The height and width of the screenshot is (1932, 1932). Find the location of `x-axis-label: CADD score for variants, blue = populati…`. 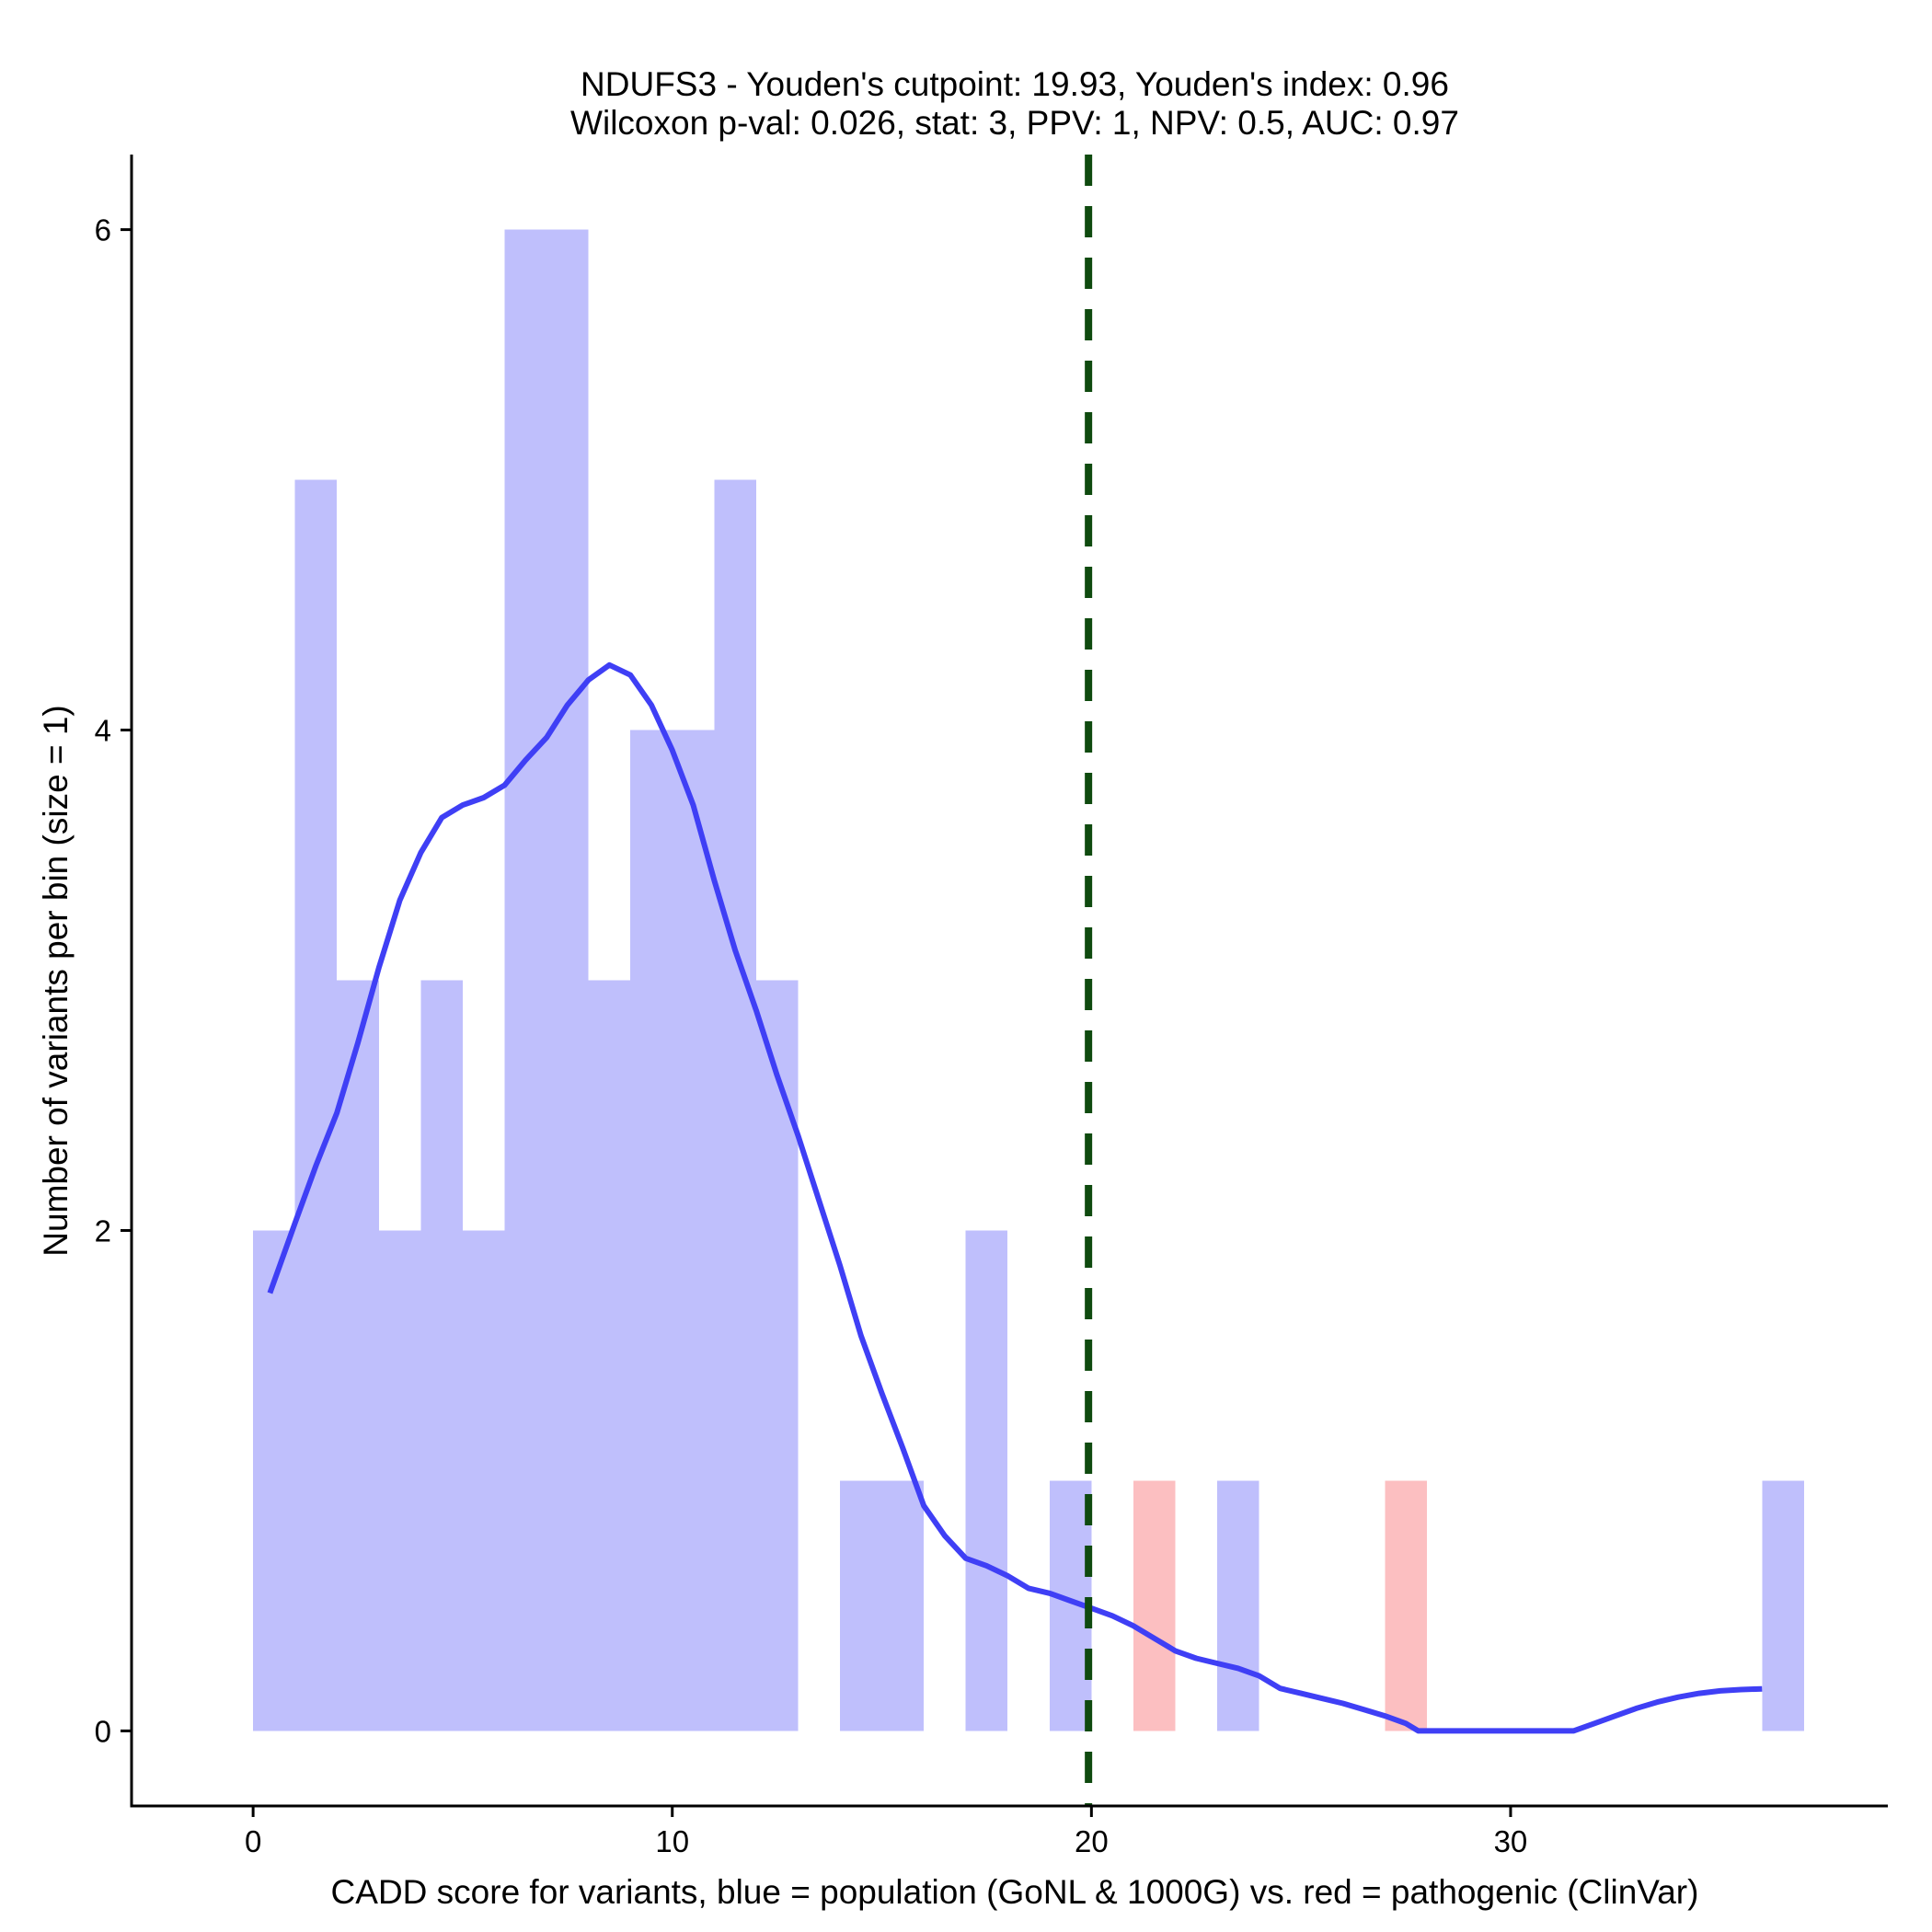

x-axis-label: CADD score for variants, blue = populati… is located at coordinates (1015, 1892).